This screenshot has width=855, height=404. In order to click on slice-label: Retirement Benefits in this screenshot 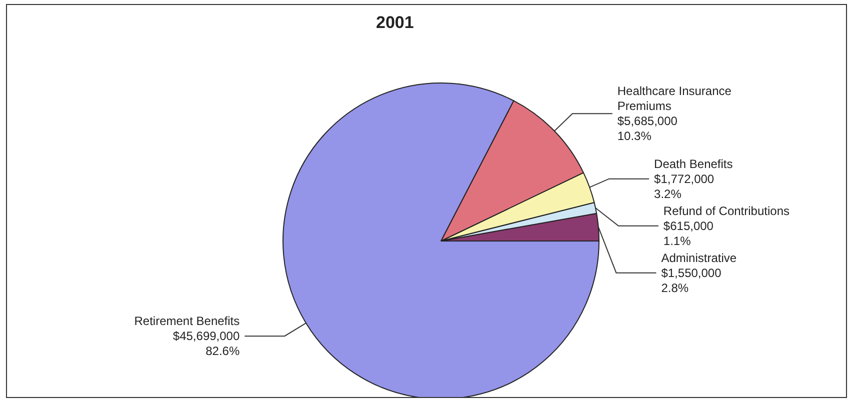, I will do `click(187, 321)`.